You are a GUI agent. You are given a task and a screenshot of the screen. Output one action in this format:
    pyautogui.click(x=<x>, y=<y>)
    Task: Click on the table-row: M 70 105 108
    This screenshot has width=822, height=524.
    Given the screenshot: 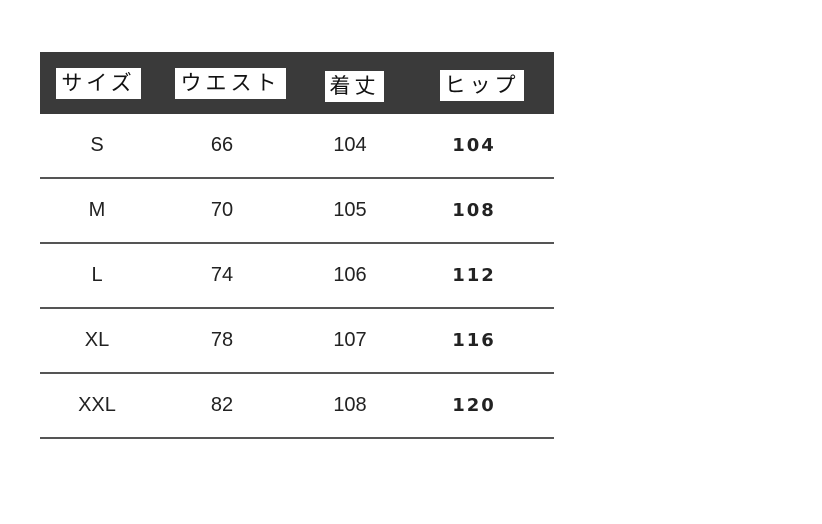 What is the action you would take?
    pyautogui.click(x=297, y=211)
    